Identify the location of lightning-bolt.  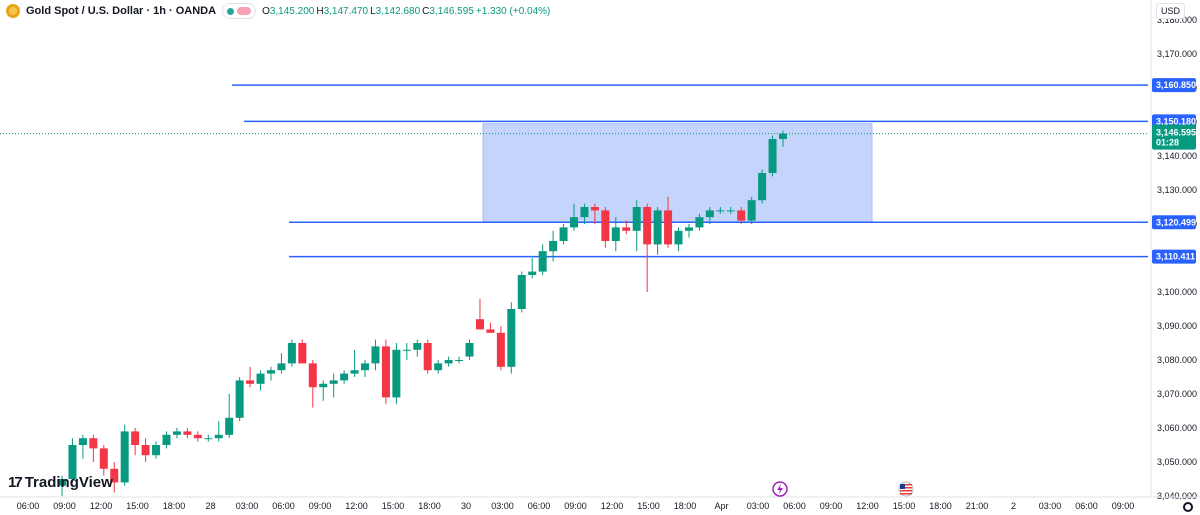
(780, 489).